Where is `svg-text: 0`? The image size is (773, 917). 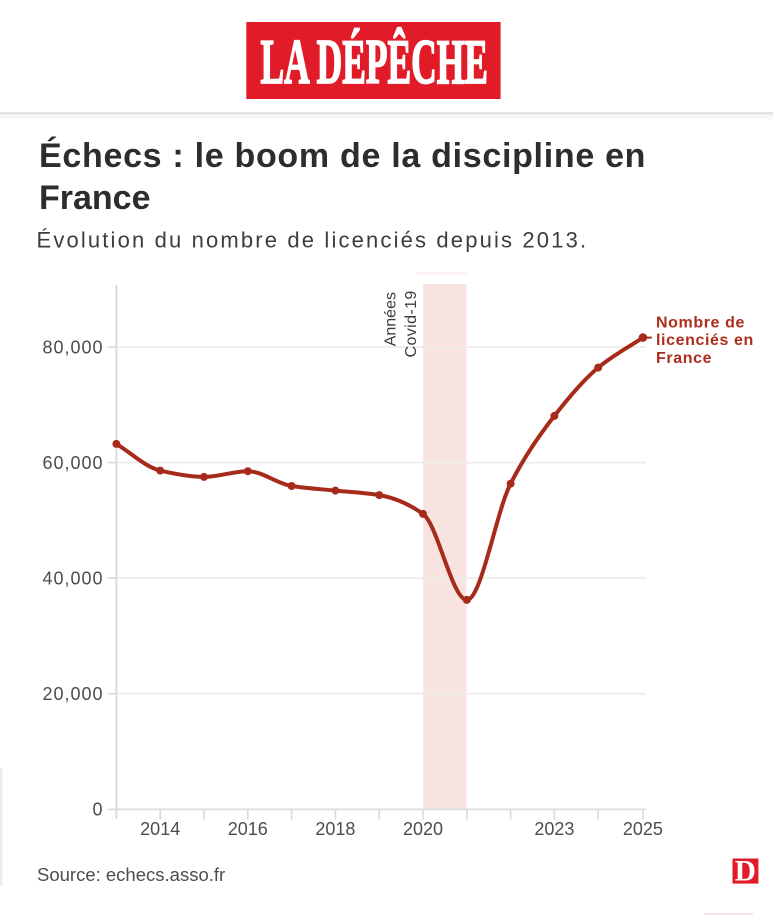 svg-text: 0 is located at coordinates (97, 810).